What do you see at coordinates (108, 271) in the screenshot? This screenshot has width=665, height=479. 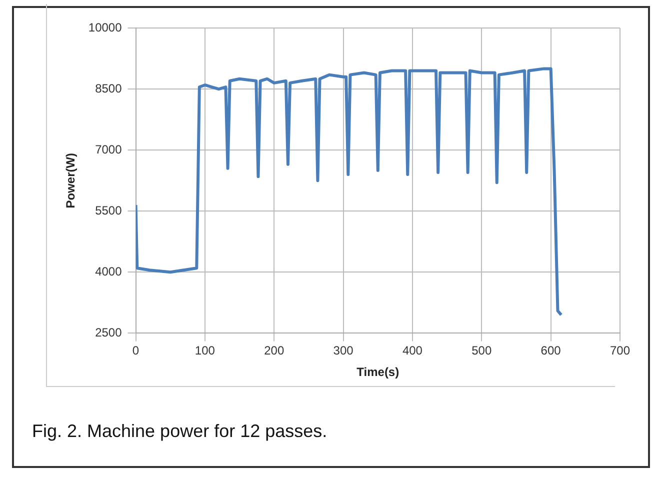 I see `y-tick-label: 4000` at bounding box center [108, 271].